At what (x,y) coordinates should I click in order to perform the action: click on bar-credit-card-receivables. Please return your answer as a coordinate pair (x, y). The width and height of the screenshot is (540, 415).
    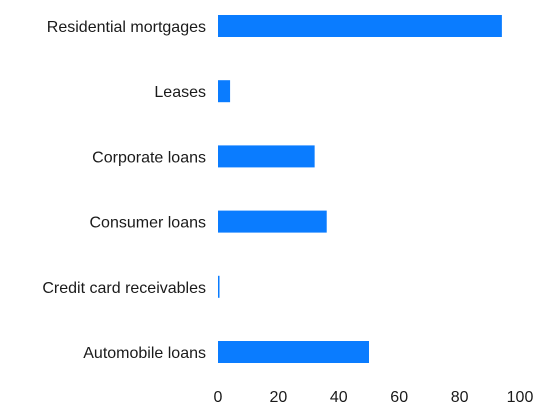
    Looking at the image, I should click on (219, 286).